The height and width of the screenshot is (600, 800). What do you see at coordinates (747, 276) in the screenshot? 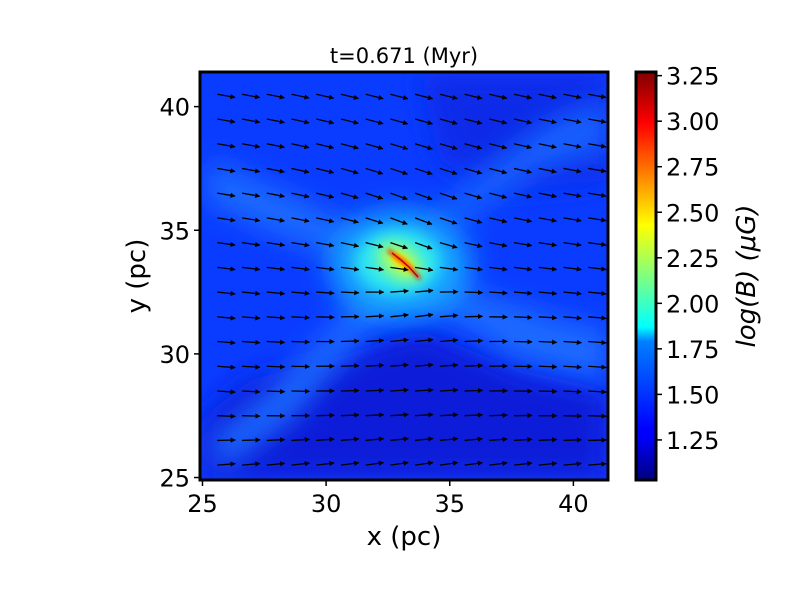
I see `colorbar-label: log(B) (μG)` at bounding box center [747, 276].